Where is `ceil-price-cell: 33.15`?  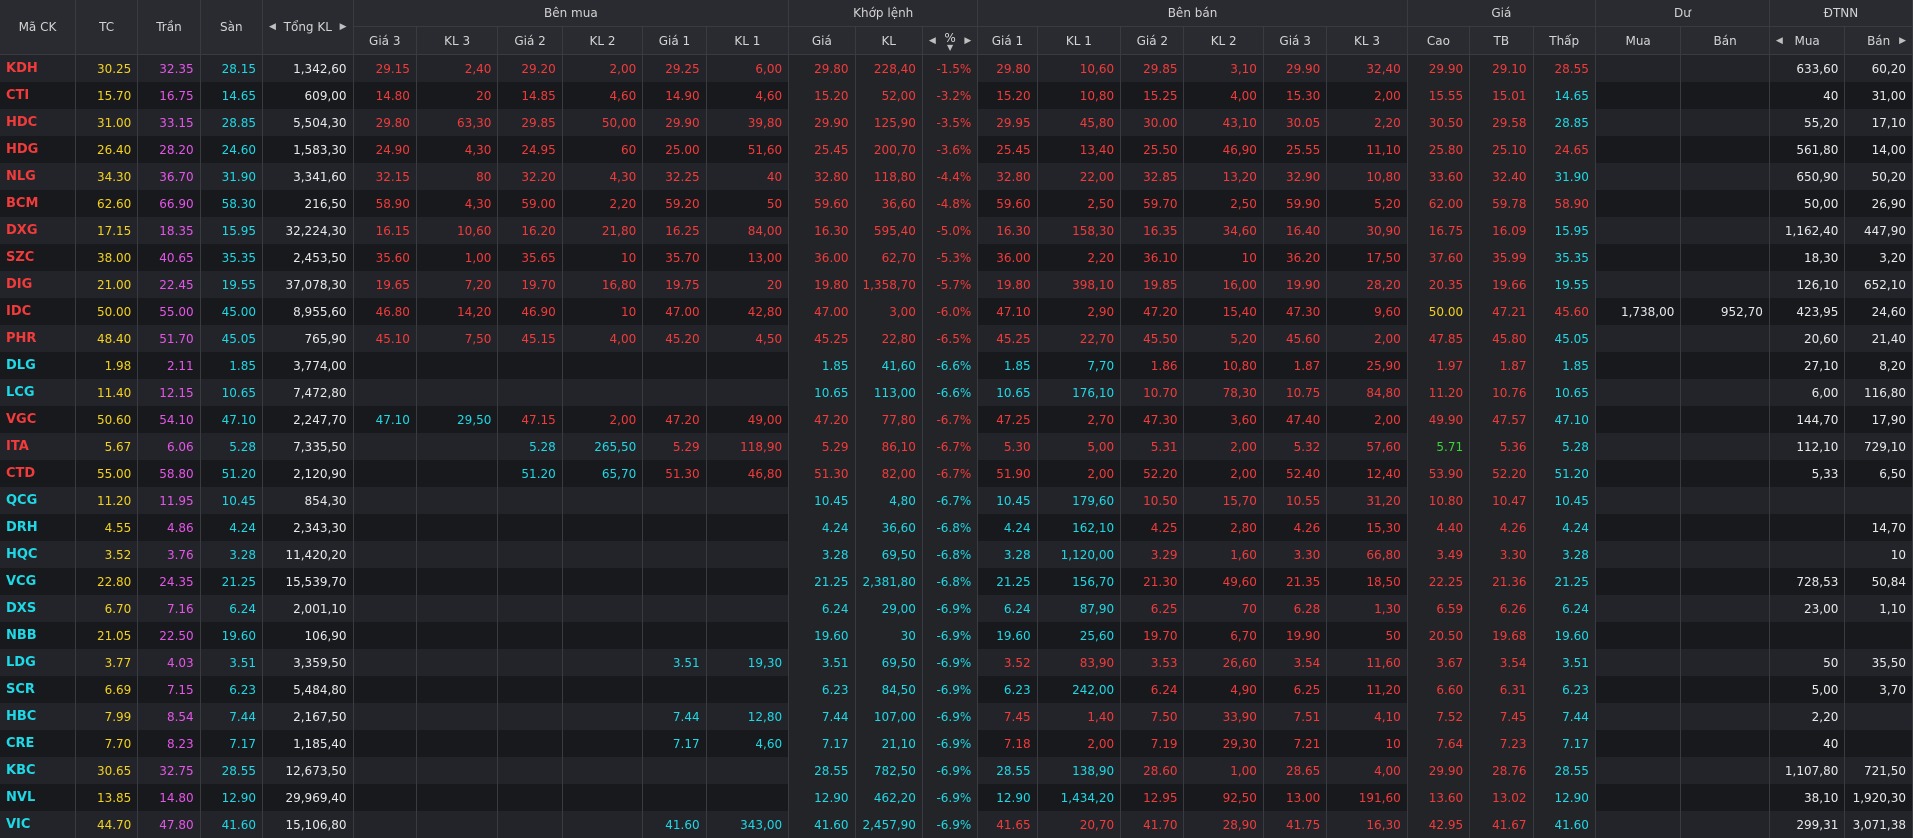 ceil-price-cell: 33.15 is located at coordinates (169, 122).